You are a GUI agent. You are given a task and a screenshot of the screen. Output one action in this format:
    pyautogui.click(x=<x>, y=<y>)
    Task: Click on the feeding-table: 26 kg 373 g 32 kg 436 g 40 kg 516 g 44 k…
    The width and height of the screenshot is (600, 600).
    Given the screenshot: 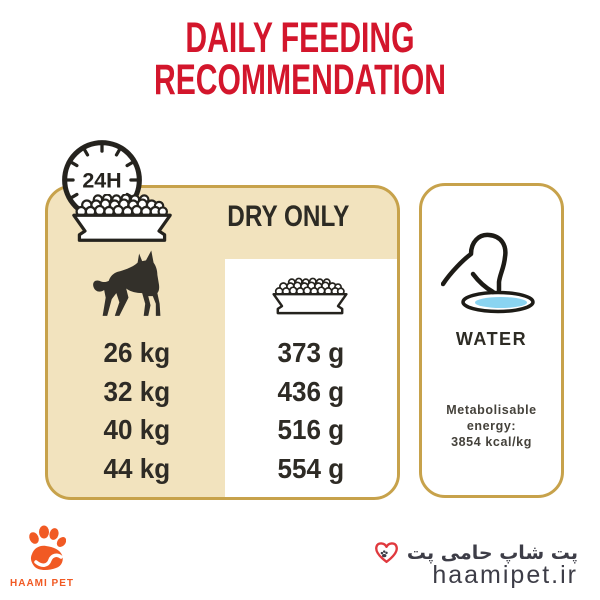 What is the action you would take?
    pyautogui.click(x=222, y=411)
    